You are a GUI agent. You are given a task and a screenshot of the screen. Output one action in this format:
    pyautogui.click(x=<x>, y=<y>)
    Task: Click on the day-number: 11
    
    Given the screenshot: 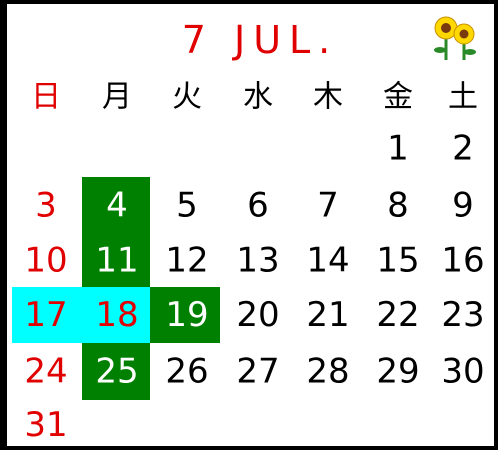 What is the action you would take?
    pyautogui.click(x=116, y=261)
    